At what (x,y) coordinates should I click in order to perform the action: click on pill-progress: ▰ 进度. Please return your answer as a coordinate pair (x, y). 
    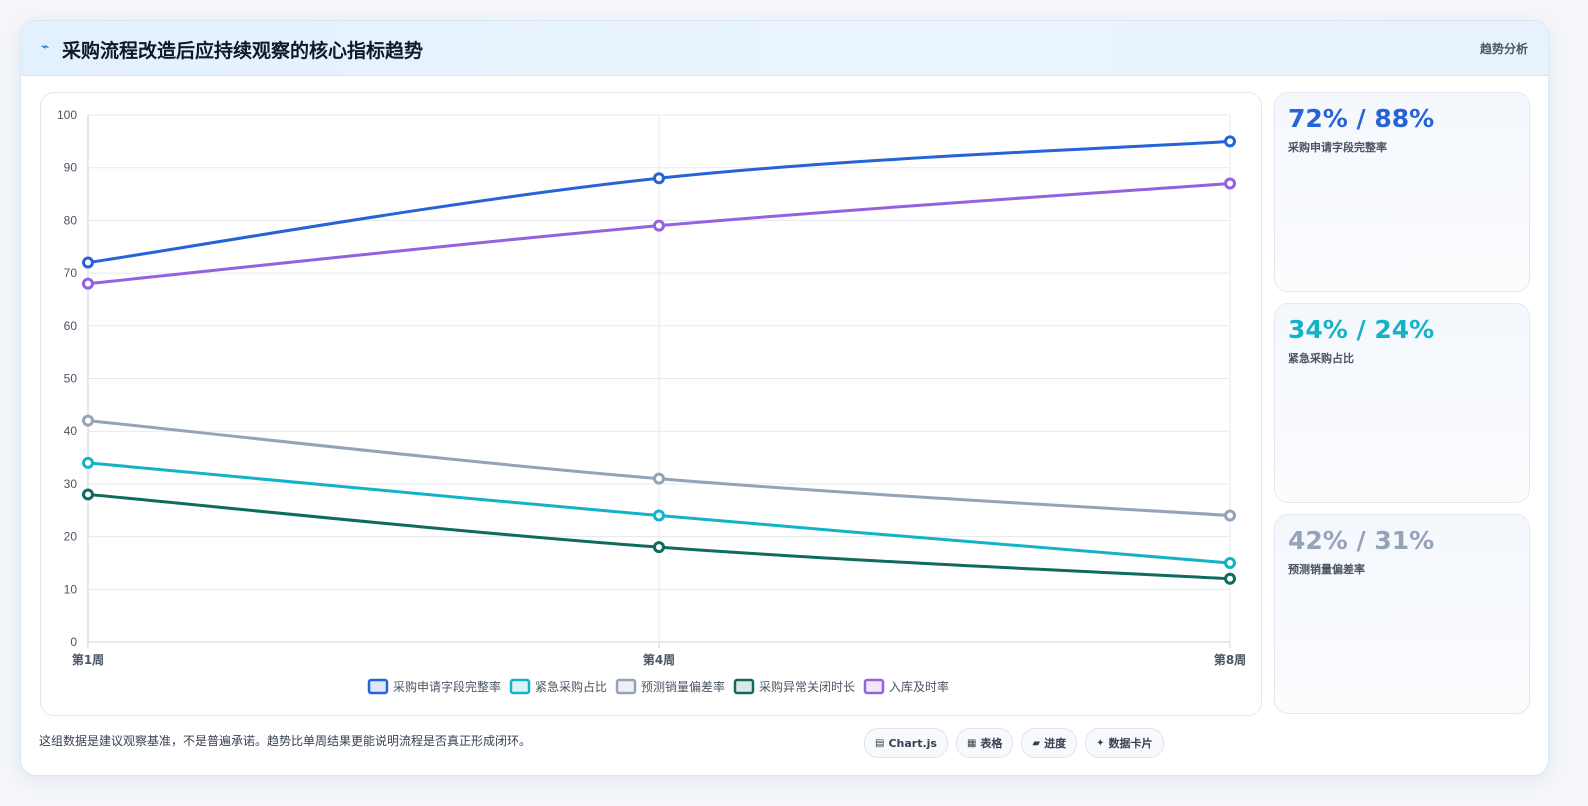
    Looking at the image, I should click on (1049, 743).